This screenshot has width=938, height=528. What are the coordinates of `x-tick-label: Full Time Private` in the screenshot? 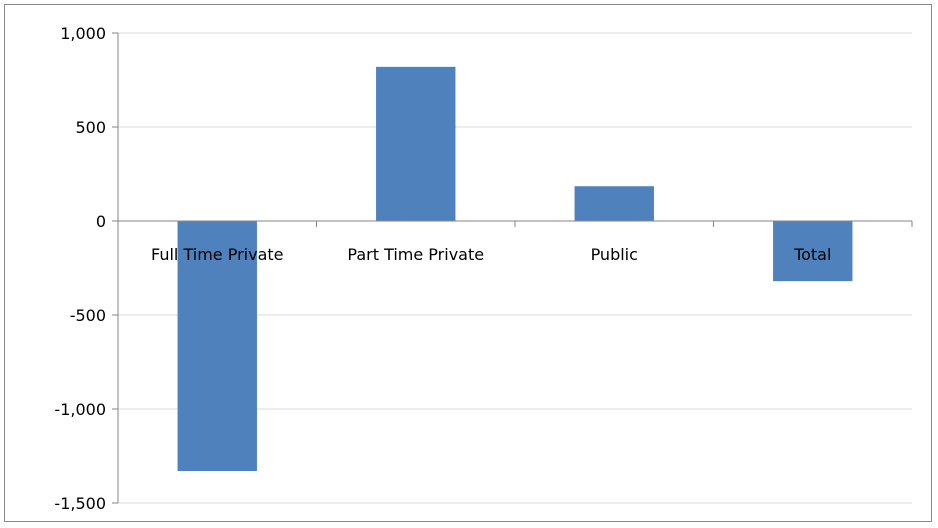 It's located at (217, 254).